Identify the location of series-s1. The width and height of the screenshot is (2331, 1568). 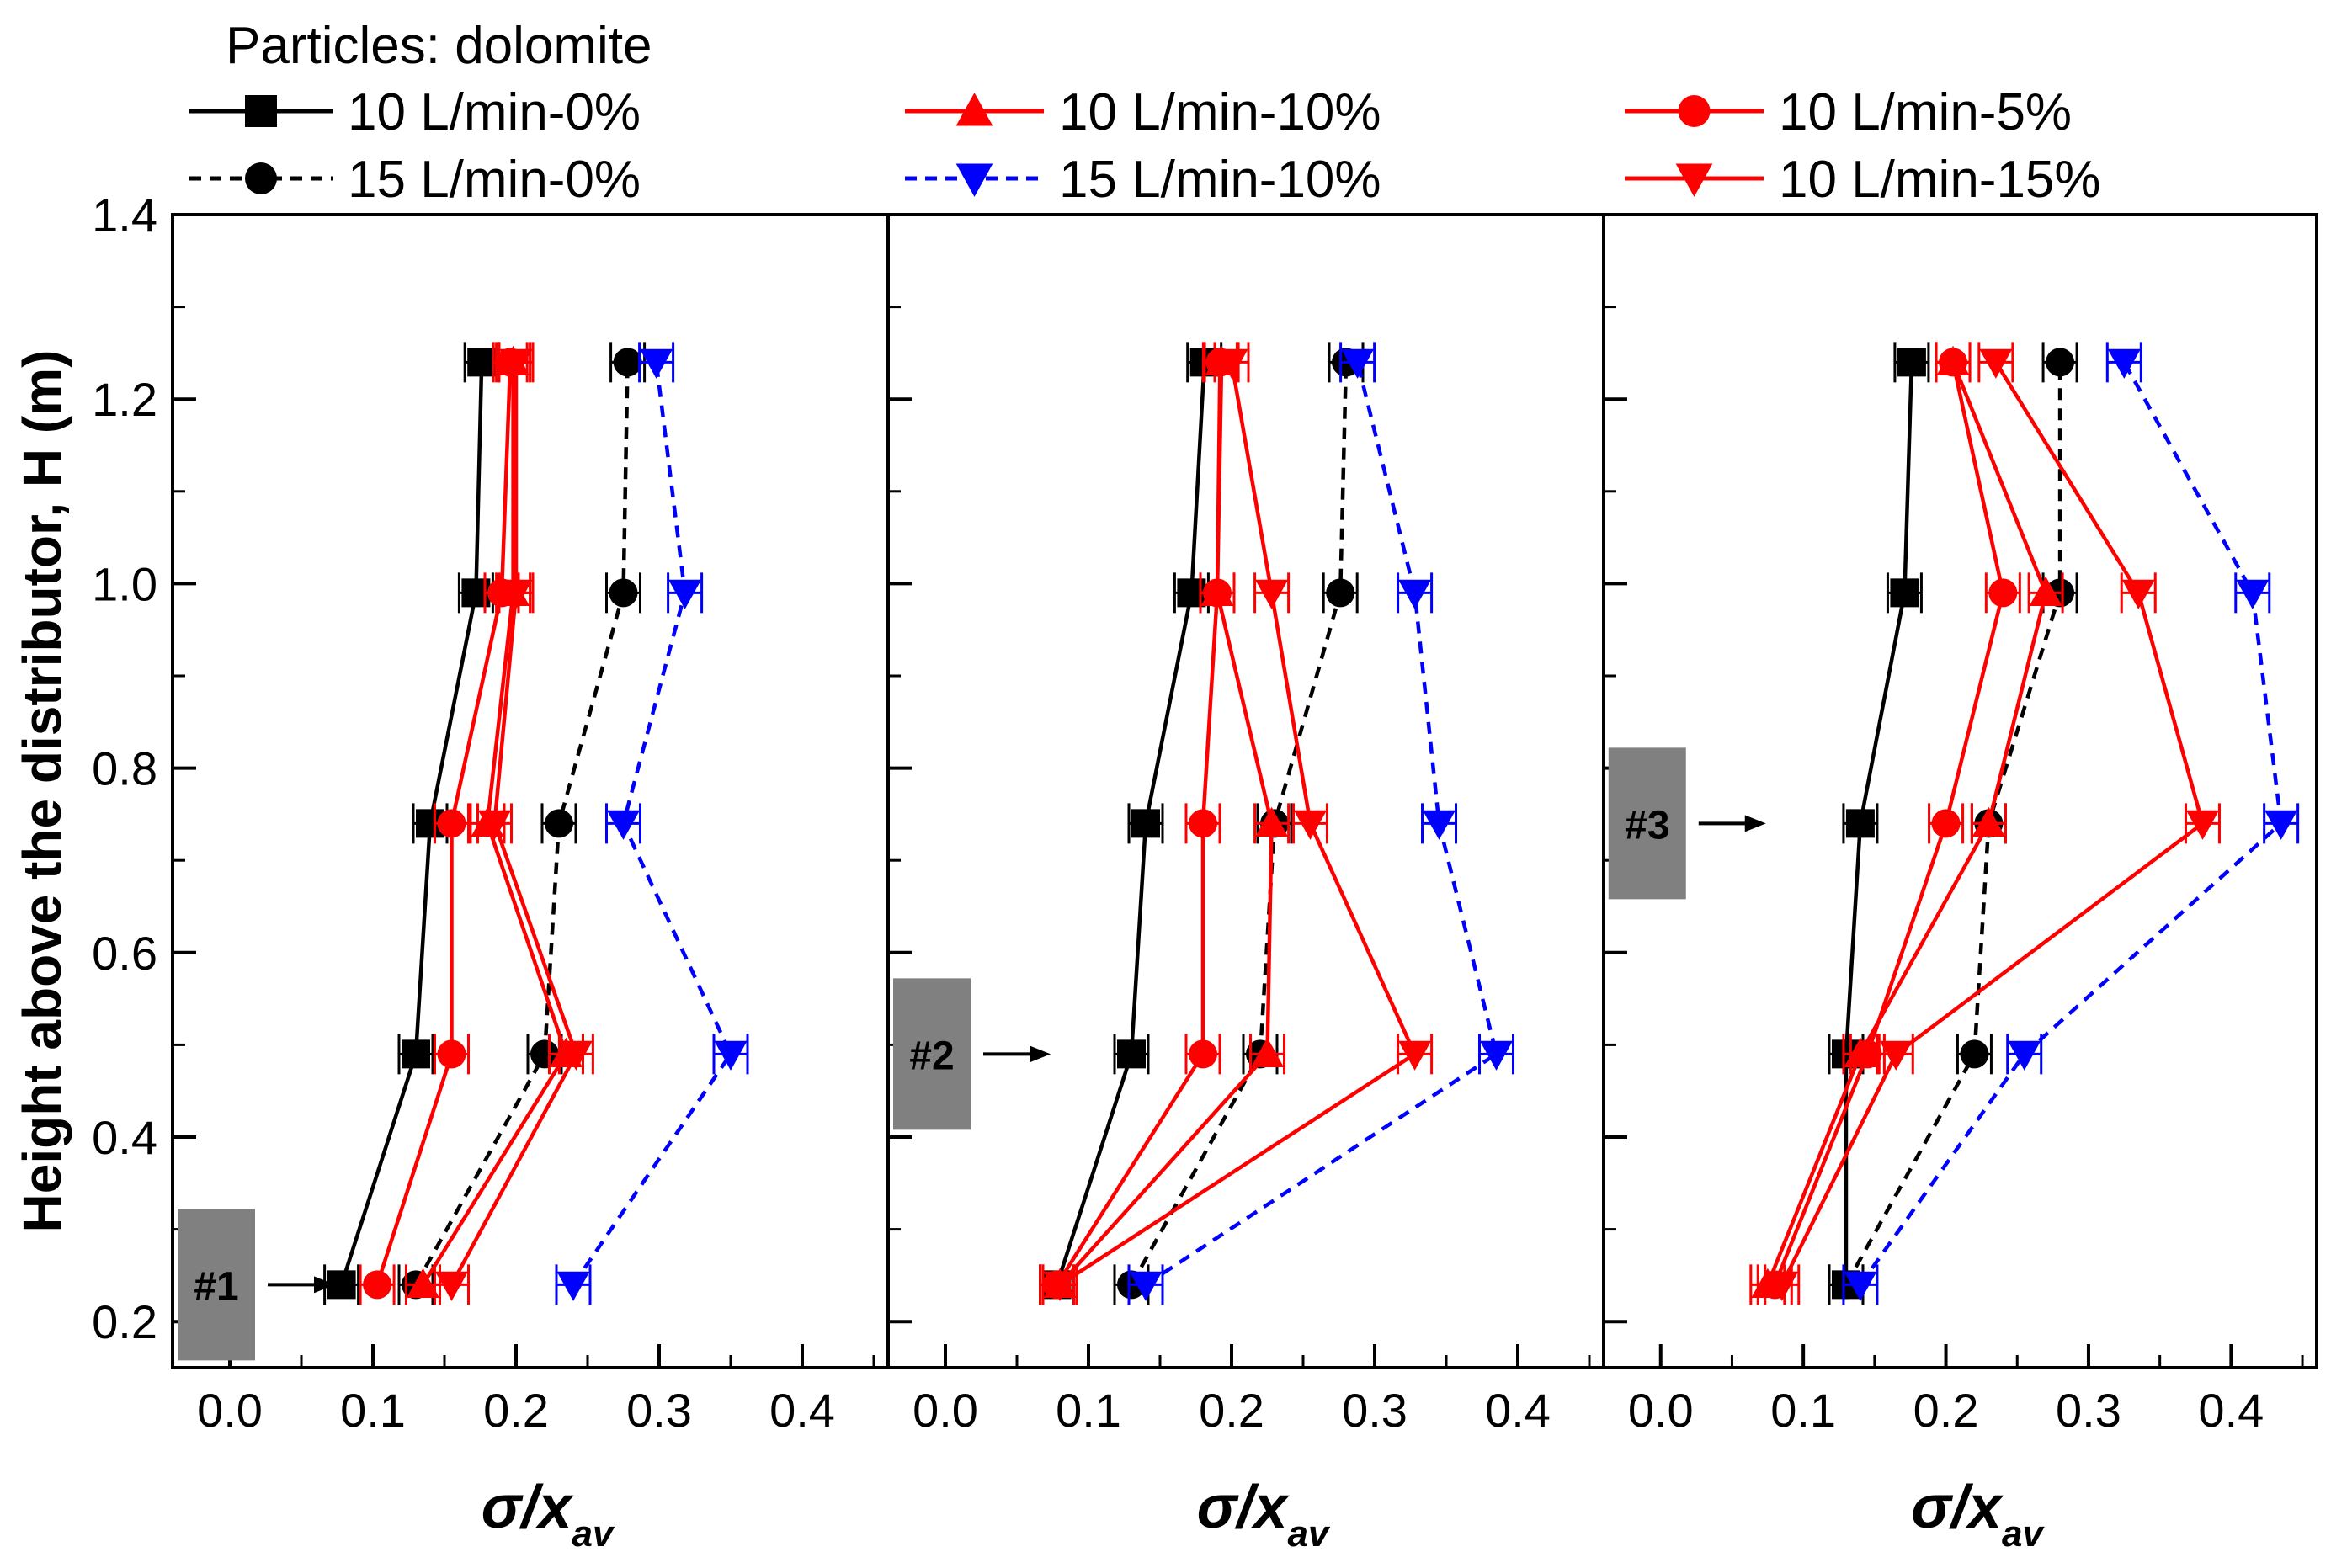
(411, 823).